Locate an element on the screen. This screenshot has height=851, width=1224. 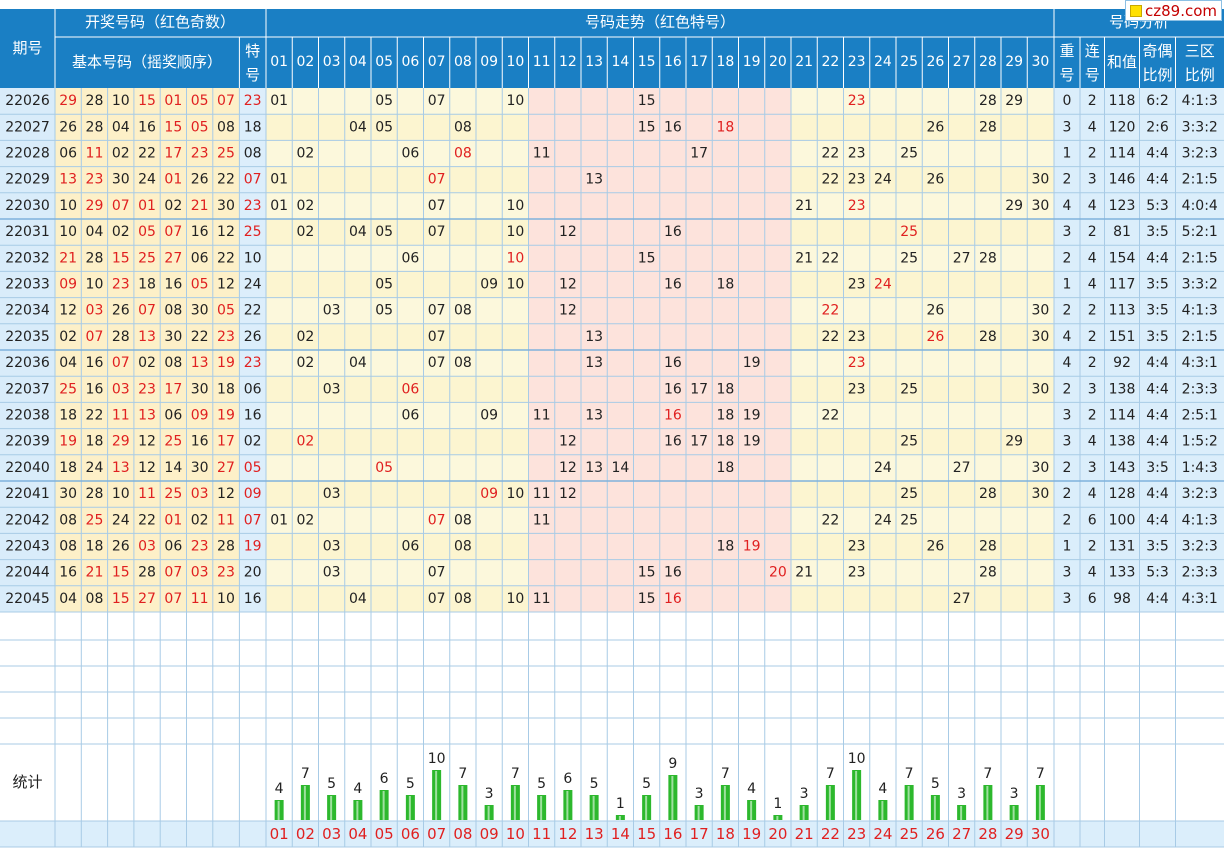
consecutive-cell: 4 is located at coordinates (1092, 442).